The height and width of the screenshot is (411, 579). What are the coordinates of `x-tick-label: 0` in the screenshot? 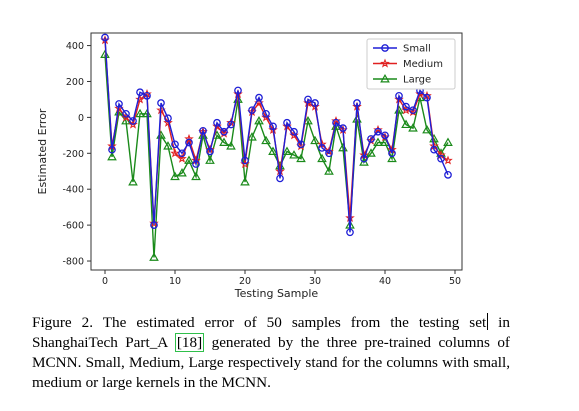 It's located at (105, 281).